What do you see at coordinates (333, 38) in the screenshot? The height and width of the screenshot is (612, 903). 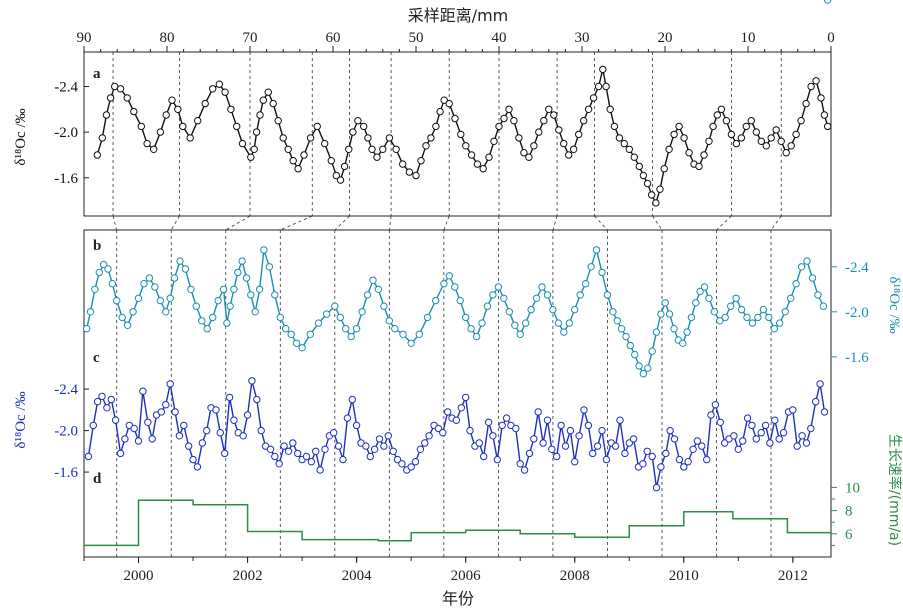 I see `top-tick-label: 60` at bounding box center [333, 38].